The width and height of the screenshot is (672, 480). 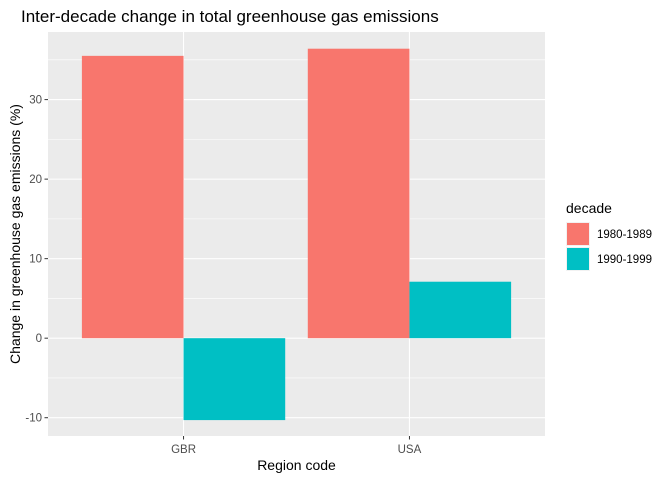 I want to click on y-tick-label: 10, so click(x=35, y=260).